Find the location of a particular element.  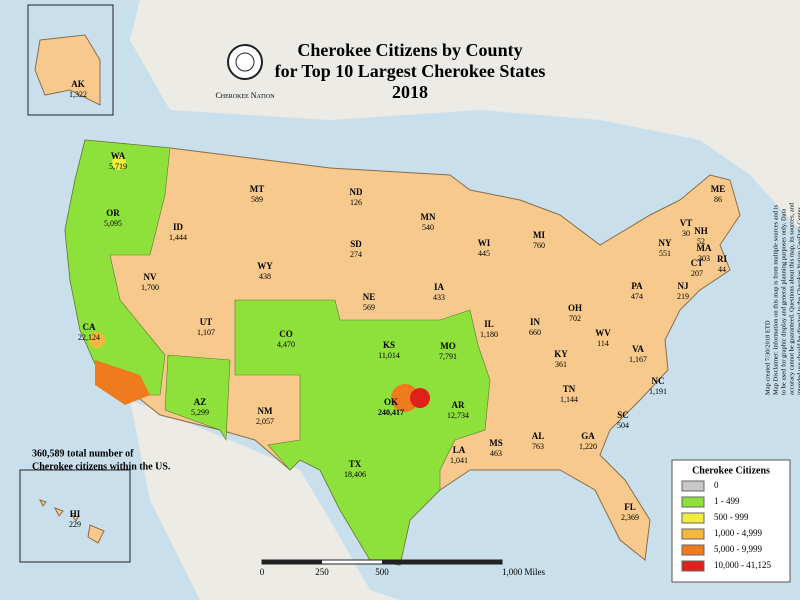

state-value: 763 is located at coordinates (538, 446).